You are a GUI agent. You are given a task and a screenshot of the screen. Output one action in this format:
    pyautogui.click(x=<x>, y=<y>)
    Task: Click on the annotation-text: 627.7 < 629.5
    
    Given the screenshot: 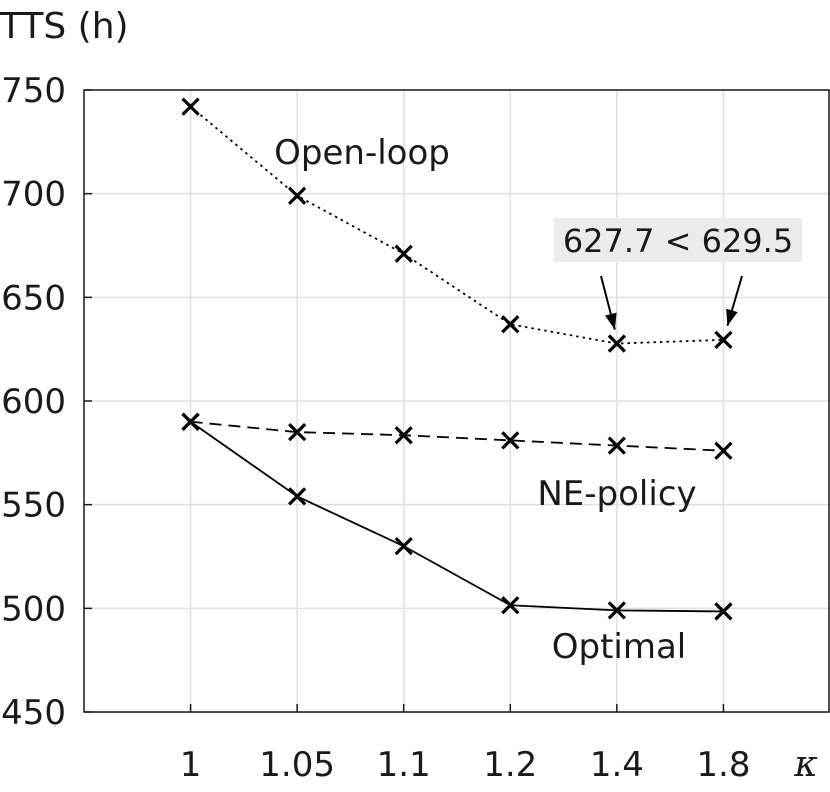 What is the action you would take?
    pyautogui.click(x=678, y=241)
    